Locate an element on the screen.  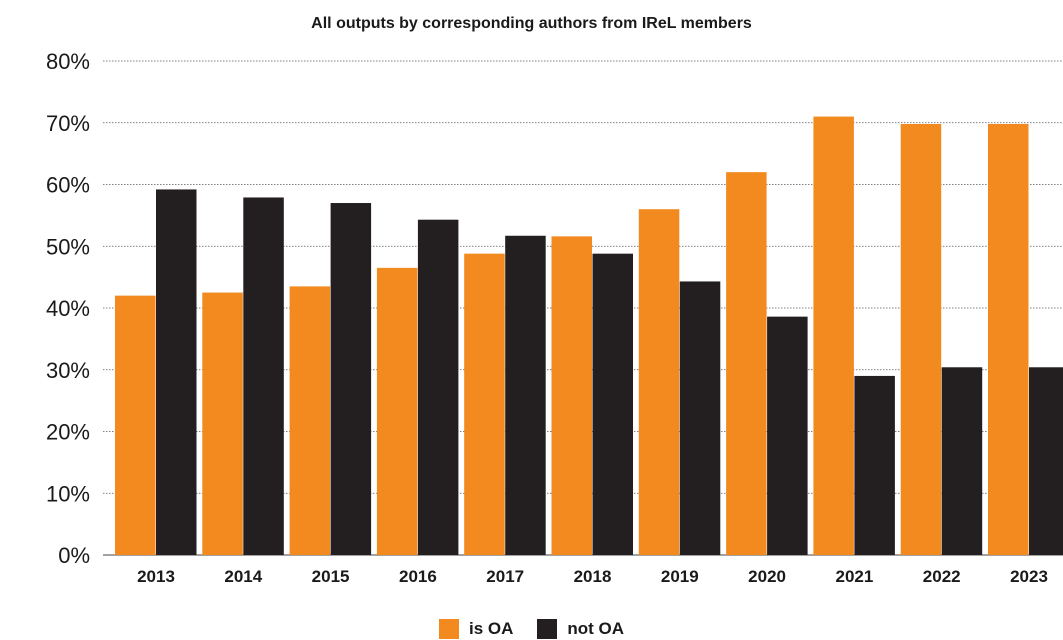
y-tick-label: 0% is located at coordinates (74, 555).